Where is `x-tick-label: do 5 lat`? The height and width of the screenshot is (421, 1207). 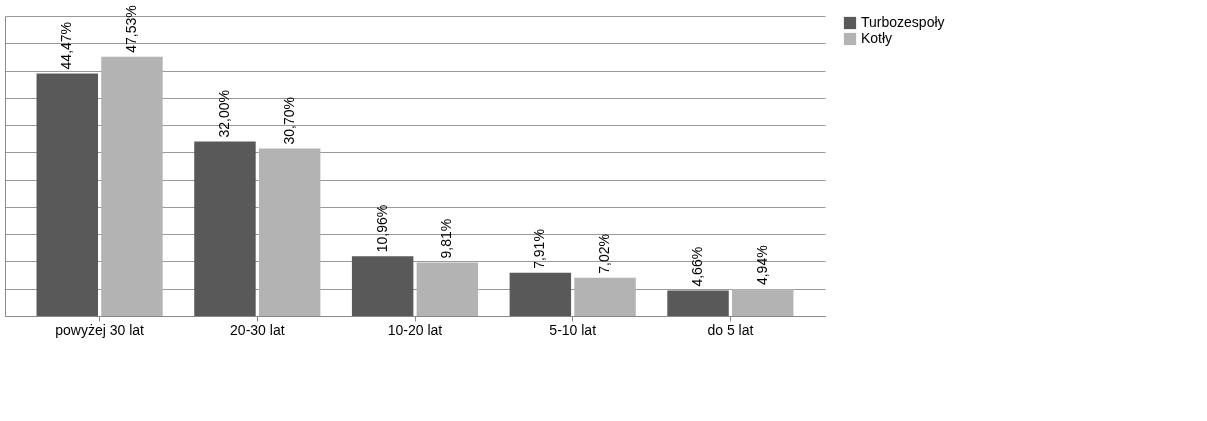
x-tick-label: do 5 lat is located at coordinates (730, 329).